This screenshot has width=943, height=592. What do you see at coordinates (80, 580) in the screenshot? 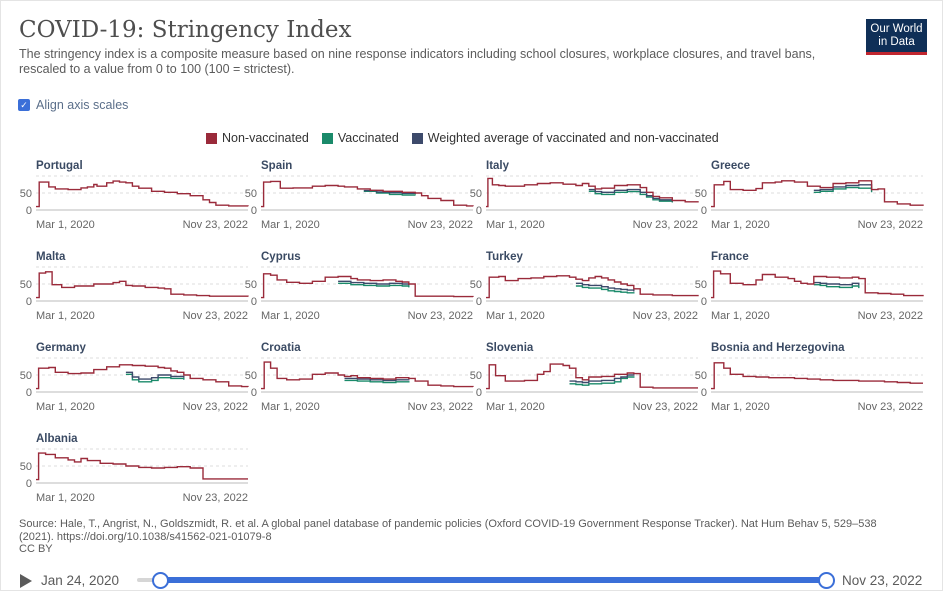
I see `timeline-start-date: Jan 24, 2020` at bounding box center [80, 580].